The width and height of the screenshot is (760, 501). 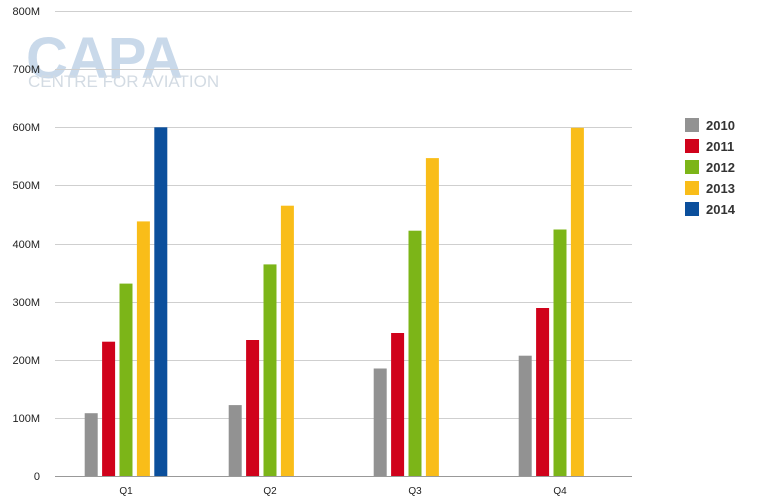 I want to click on y-tick-label: 400M, so click(x=26, y=245).